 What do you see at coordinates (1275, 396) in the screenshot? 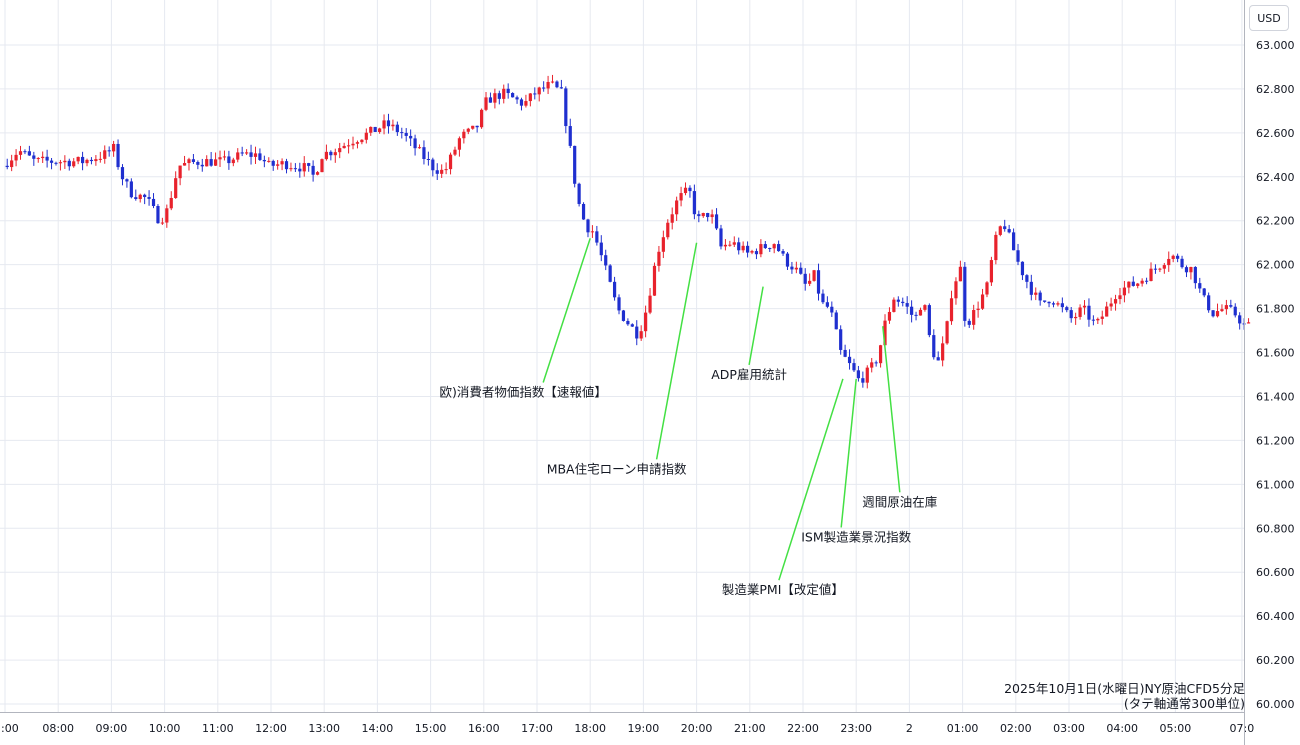
I see `y-tick-label: 61.400` at bounding box center [1275, 396].